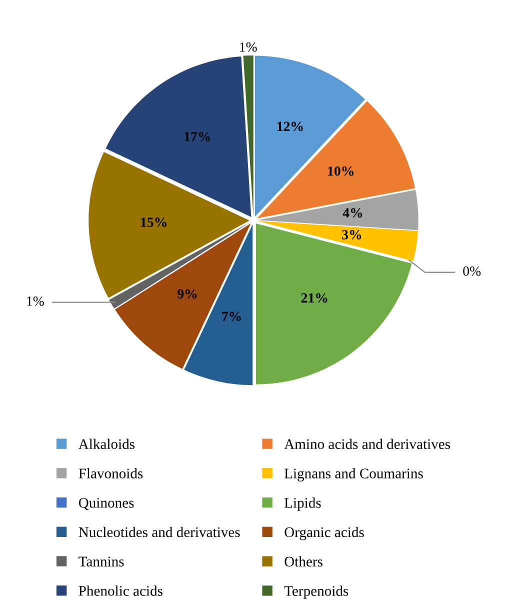  What do you see at coordinates (153, 222) in the screenshot?
I see `data-label: 15%` at bounding box center [153, 222].